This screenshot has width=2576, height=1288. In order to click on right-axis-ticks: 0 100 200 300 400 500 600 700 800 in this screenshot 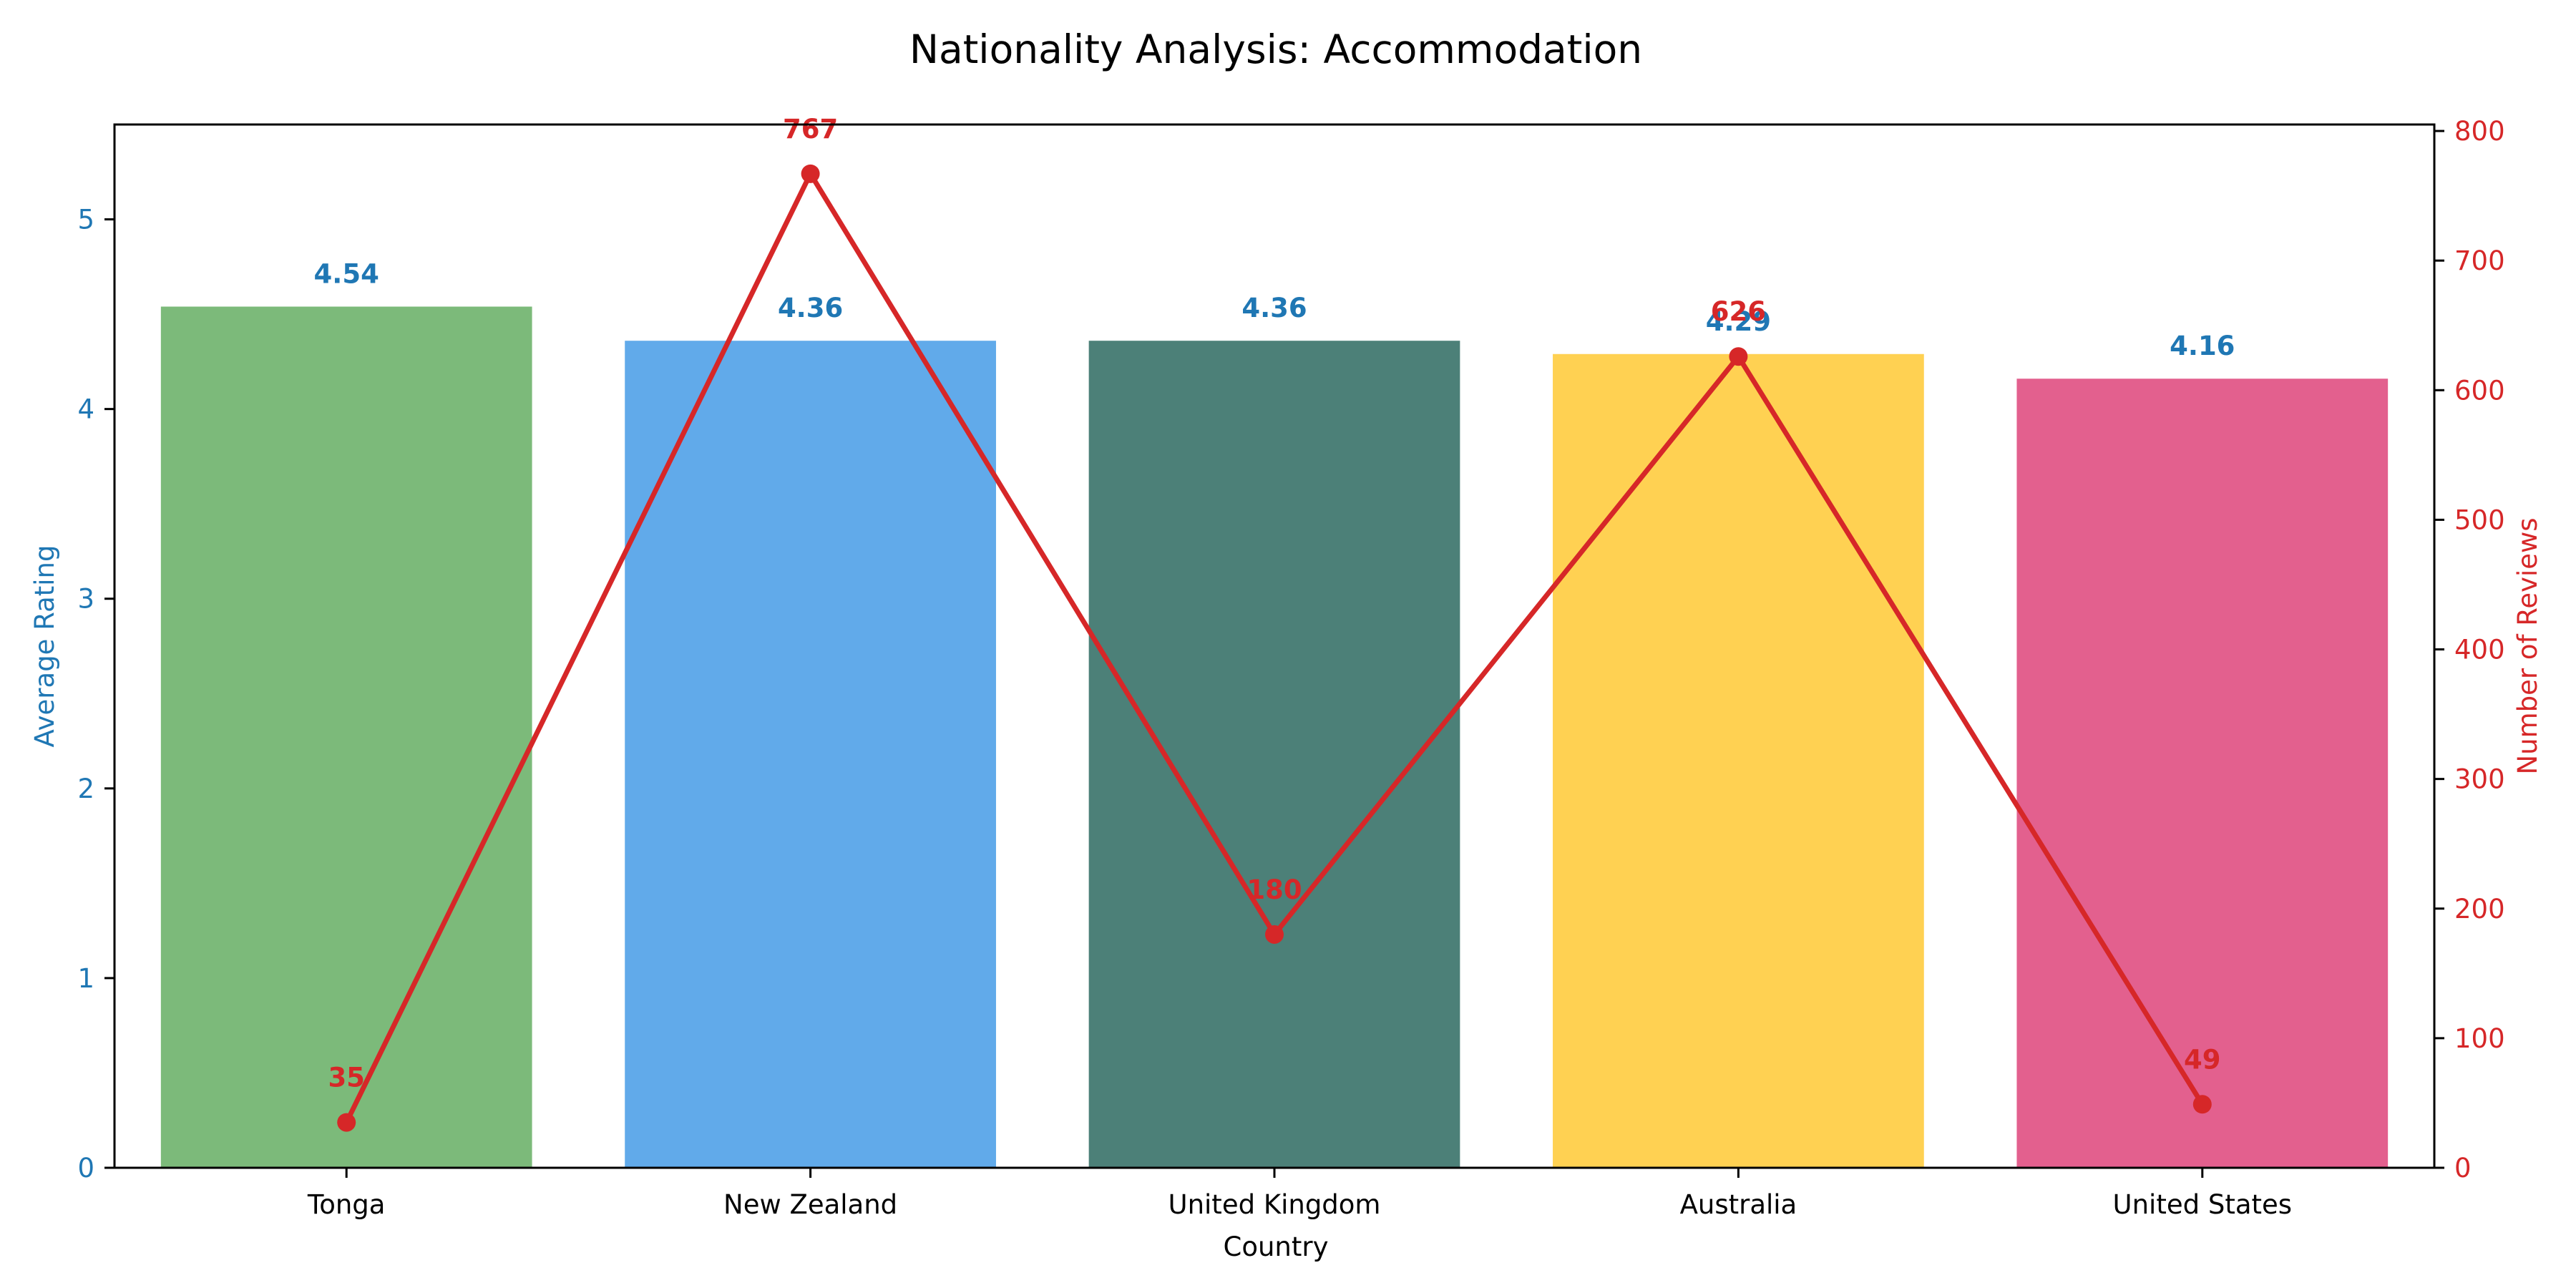, I will do `click(2469, 650)`.